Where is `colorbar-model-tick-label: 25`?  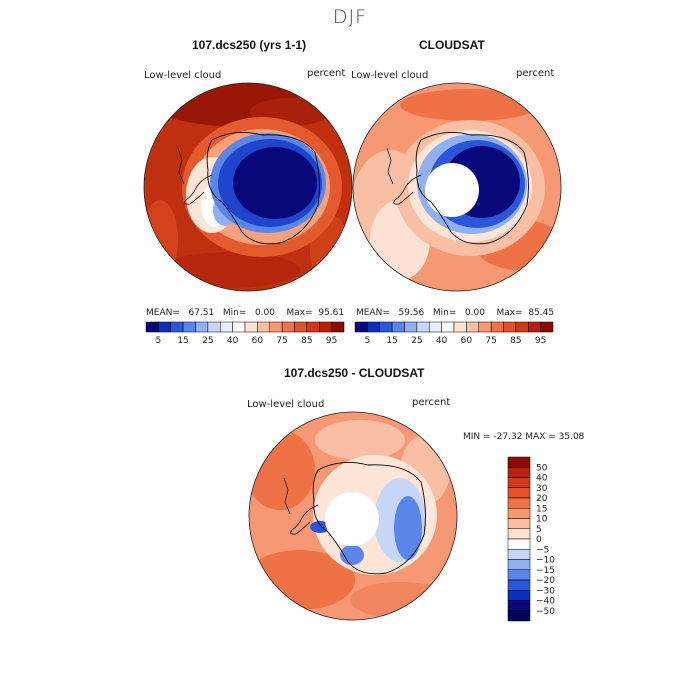 colorbar-model-tick-label: 25 is located at coordinates (207, 341).